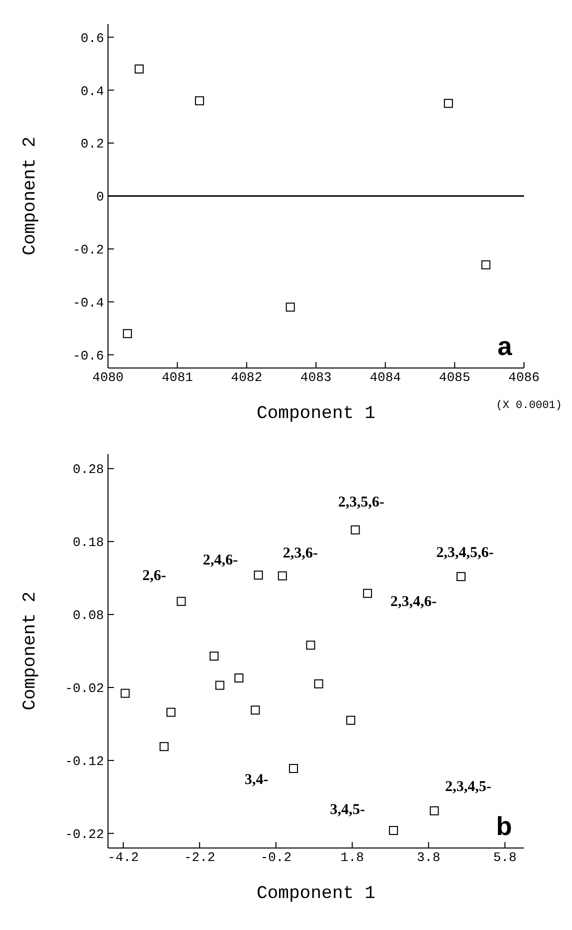  What do you see at coordinates (220, 560) in the screenshot?
I see `annotation: 2,4,6-` at bounding box center [220, 560].